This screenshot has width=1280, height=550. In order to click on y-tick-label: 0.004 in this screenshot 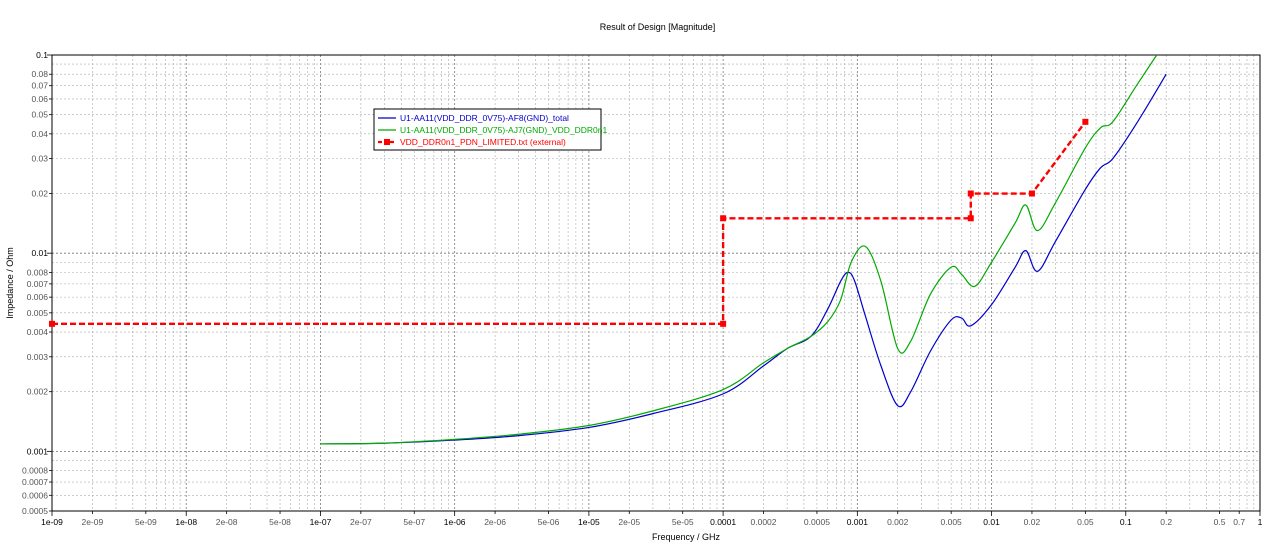, I will do `click(38, 332)`.